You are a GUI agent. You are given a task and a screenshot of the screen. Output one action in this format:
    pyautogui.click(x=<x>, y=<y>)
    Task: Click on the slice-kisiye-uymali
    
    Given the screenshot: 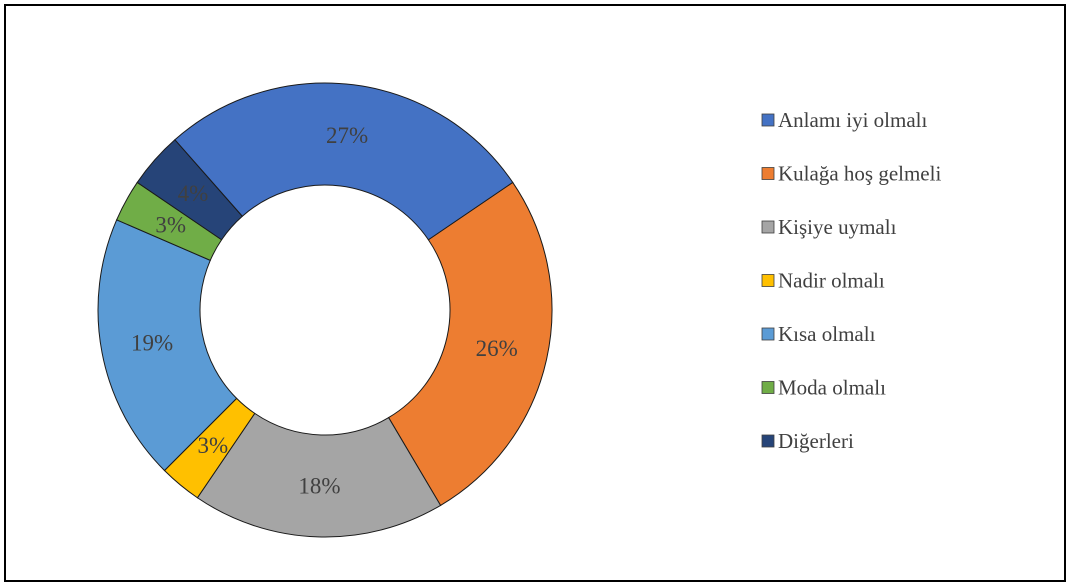 What is the action you would take?
    pyautogui.click(x=319, y=475)
    